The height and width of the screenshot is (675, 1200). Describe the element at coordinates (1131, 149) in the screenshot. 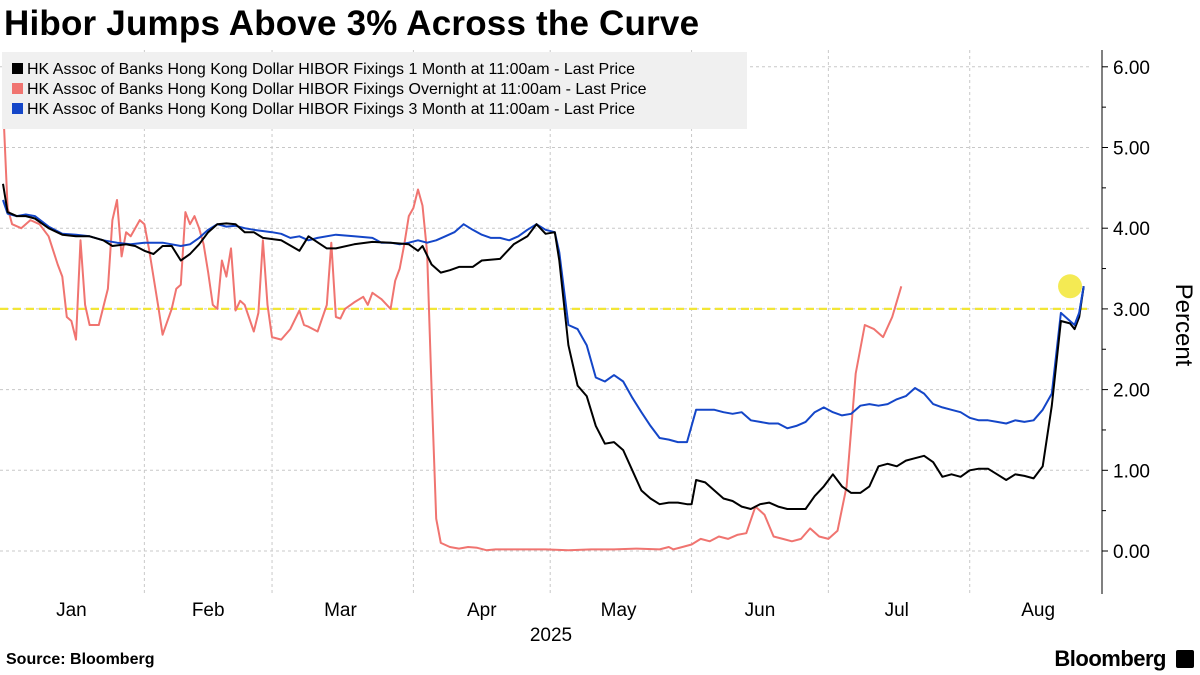

I see `y-tick-label: 5.00` at that location.